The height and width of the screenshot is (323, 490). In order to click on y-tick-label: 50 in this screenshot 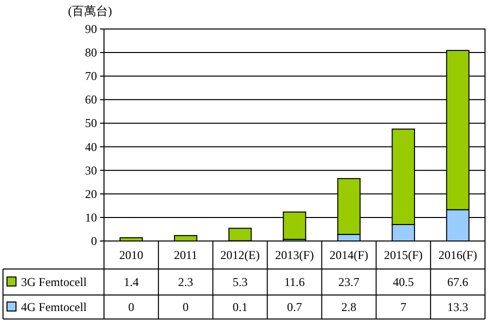, I will do `click(91, 123)`.